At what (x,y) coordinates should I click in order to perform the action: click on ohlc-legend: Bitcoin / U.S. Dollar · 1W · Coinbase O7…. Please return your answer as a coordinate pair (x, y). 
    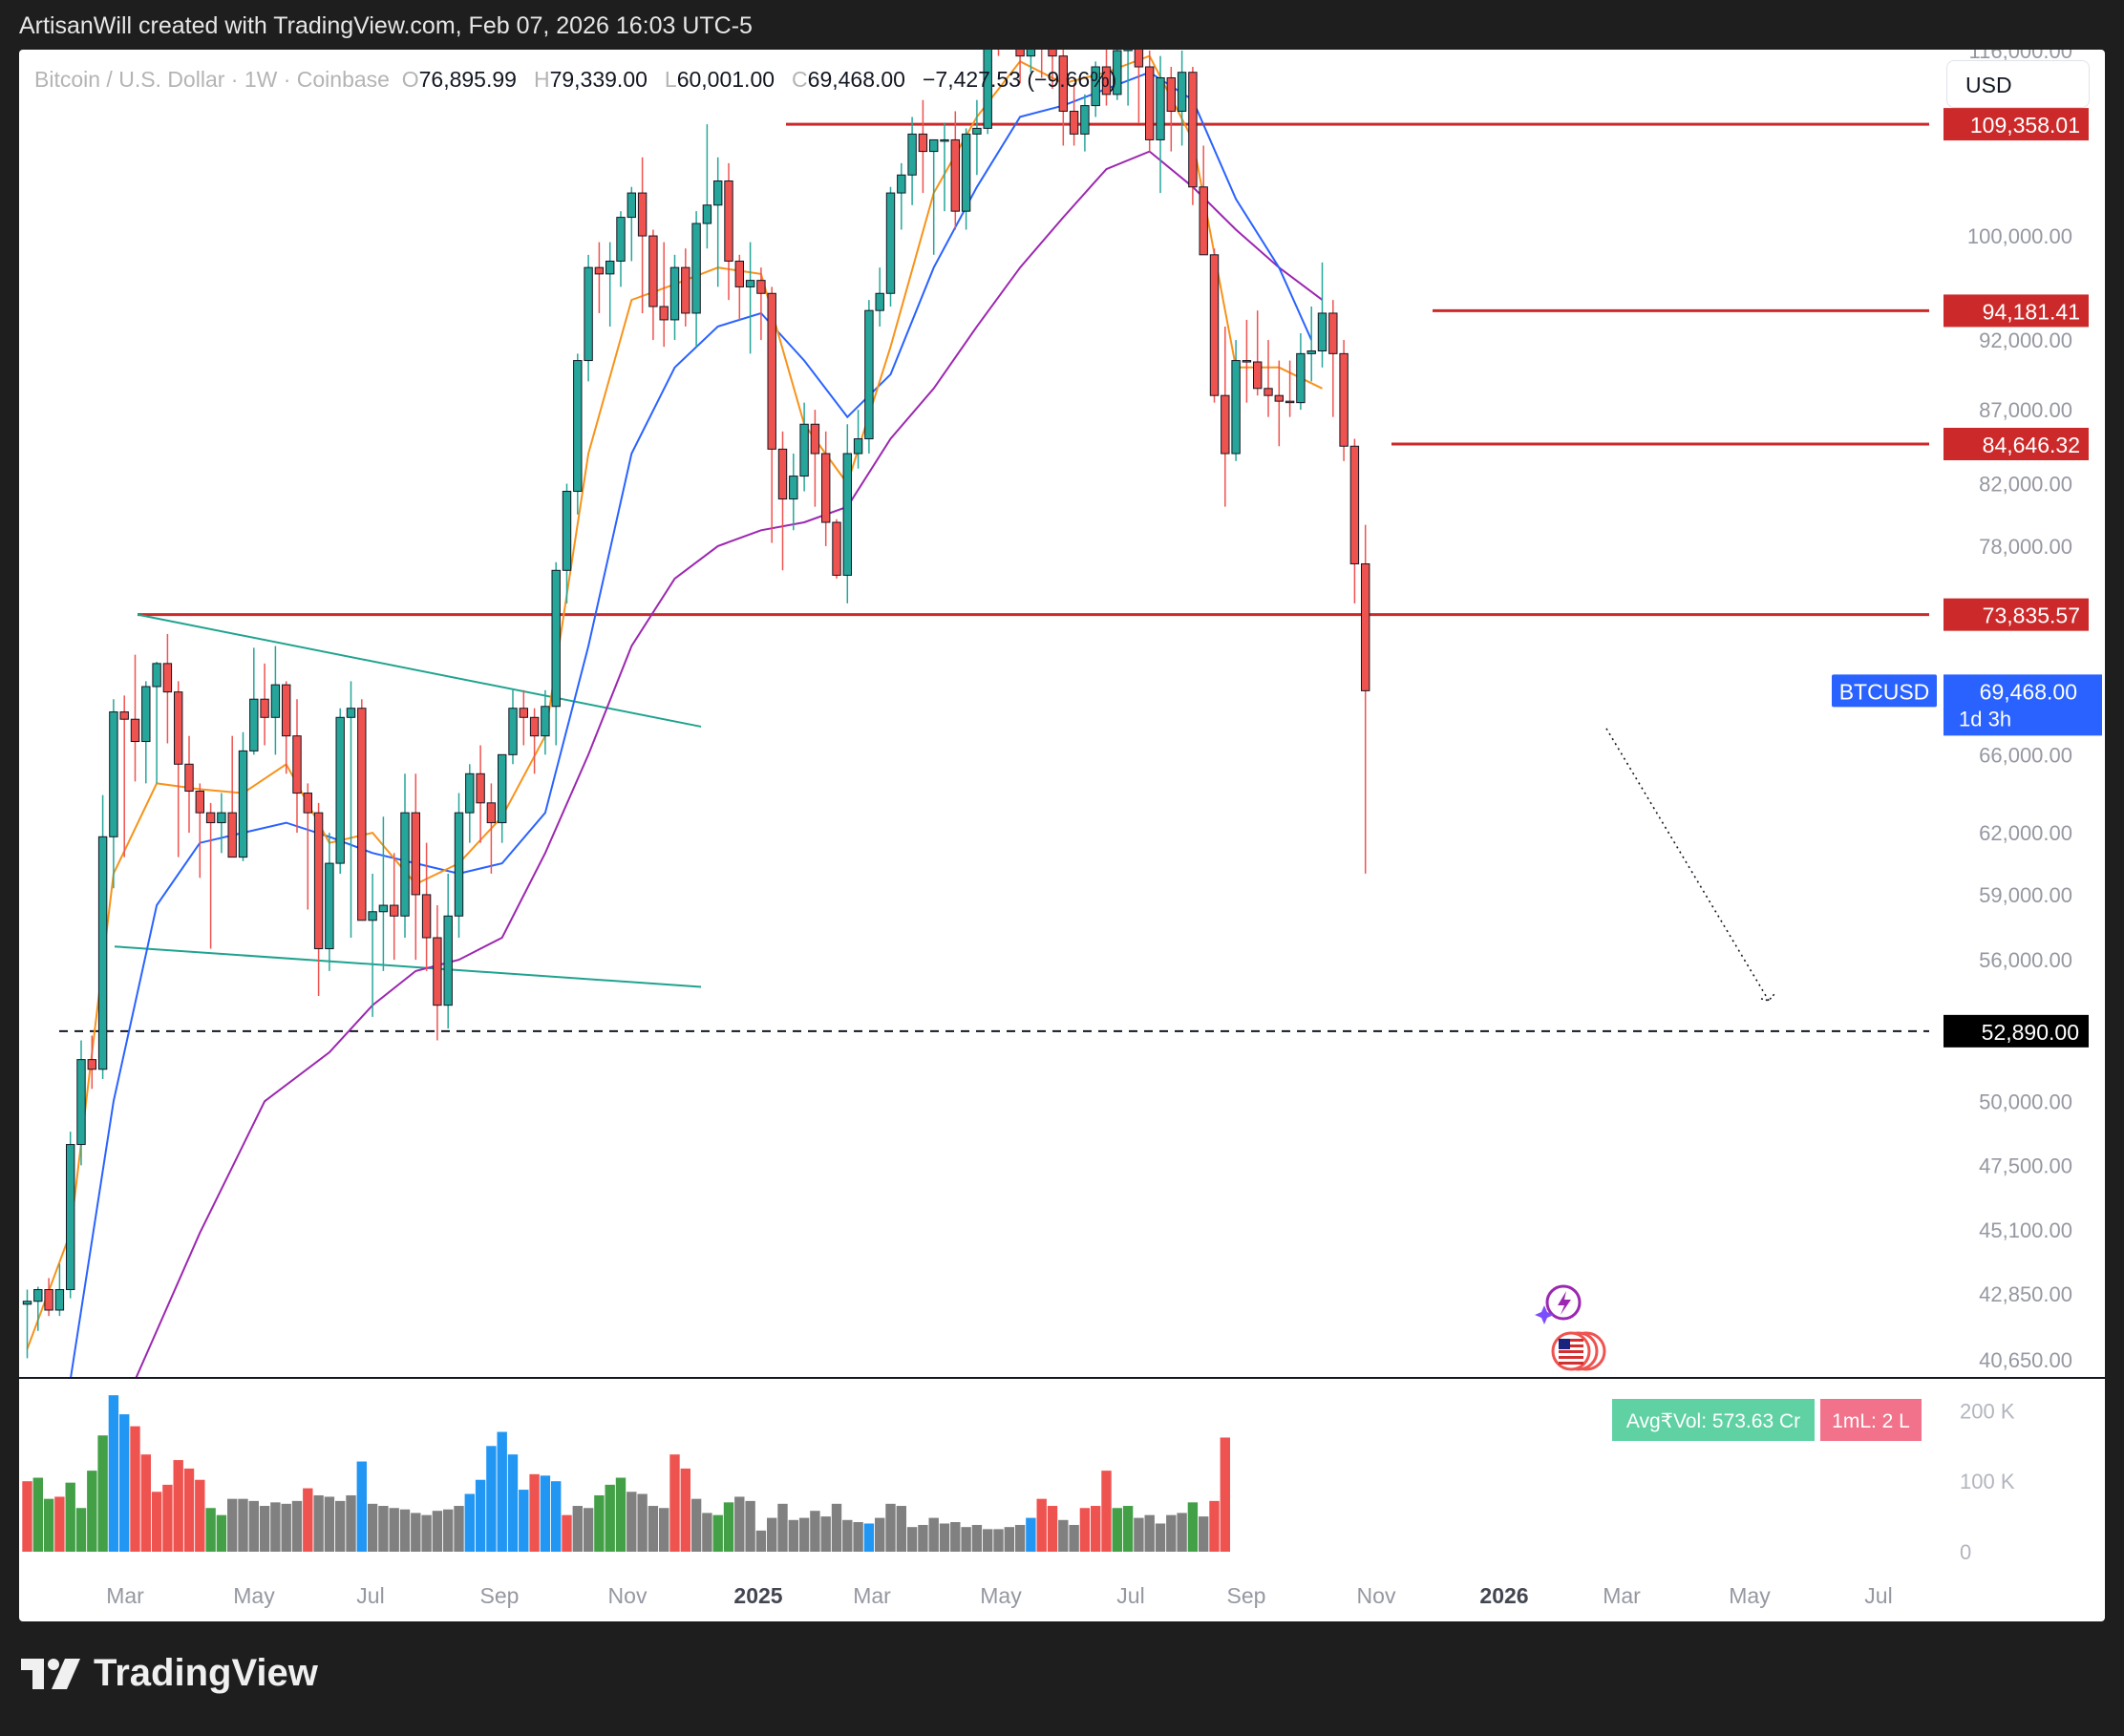
    Looking at the image, I should click on (575, 80).